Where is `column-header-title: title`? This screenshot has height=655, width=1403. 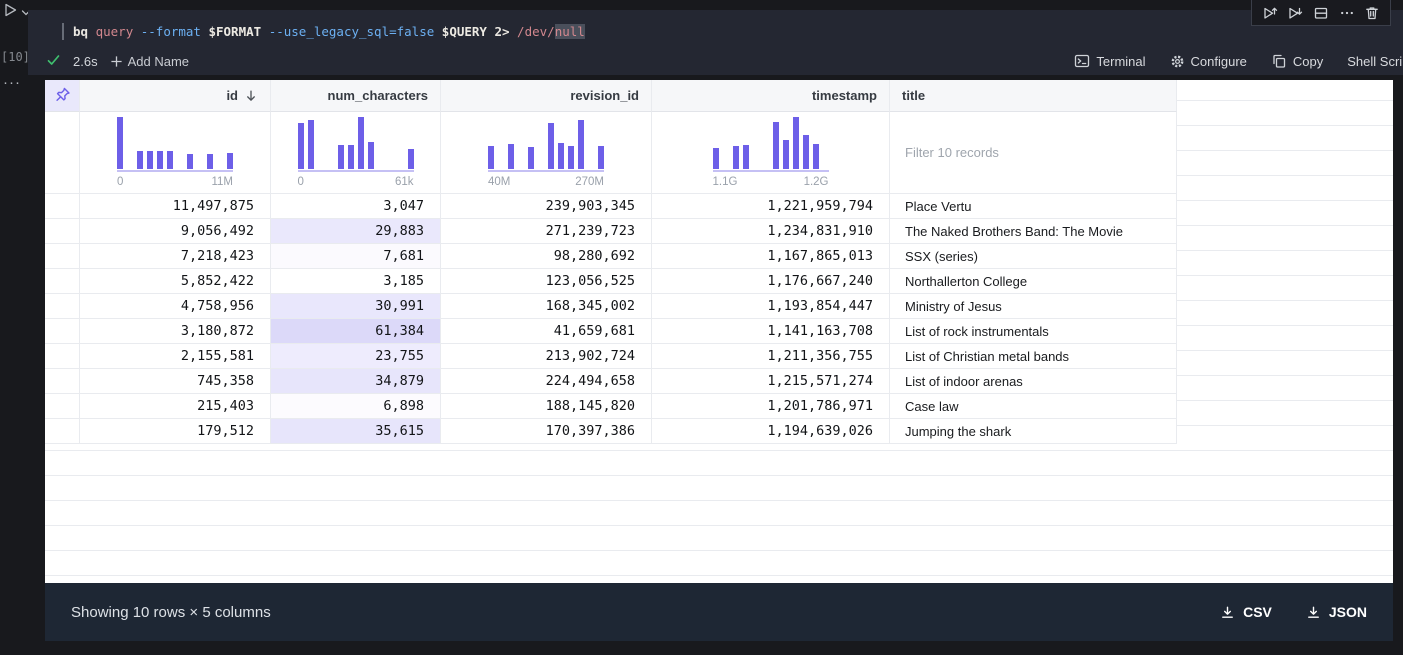 column-header-title: title is located at coordinates (1033, 96).